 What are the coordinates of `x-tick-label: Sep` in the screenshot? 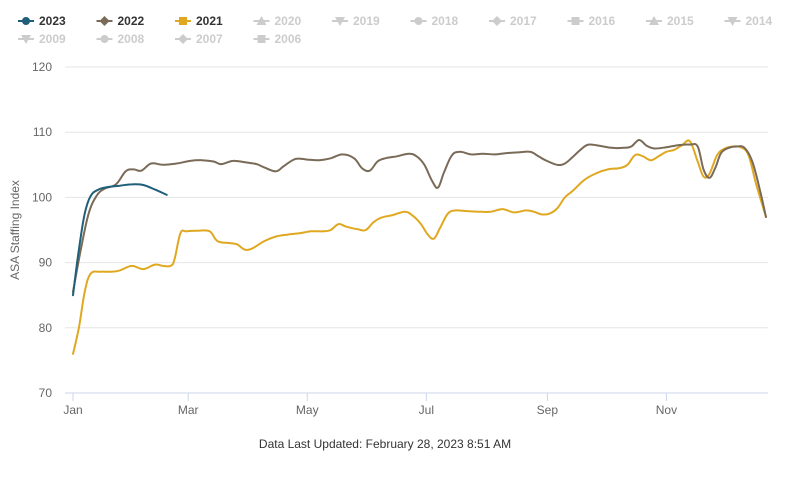 It's located at (548, 410).